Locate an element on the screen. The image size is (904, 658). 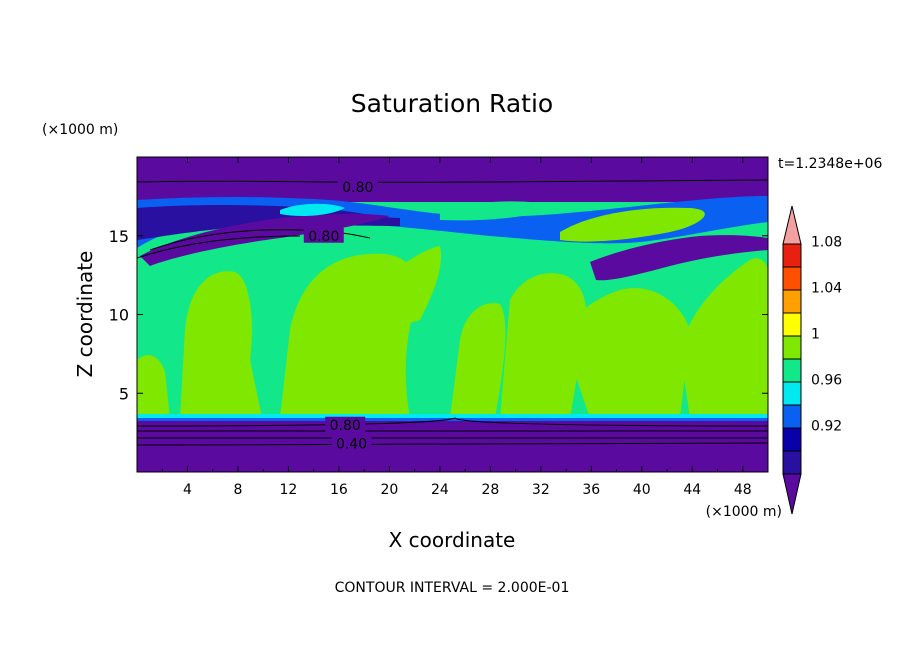
colorbar-label: 0.92 is located at coordinates (826, 427).